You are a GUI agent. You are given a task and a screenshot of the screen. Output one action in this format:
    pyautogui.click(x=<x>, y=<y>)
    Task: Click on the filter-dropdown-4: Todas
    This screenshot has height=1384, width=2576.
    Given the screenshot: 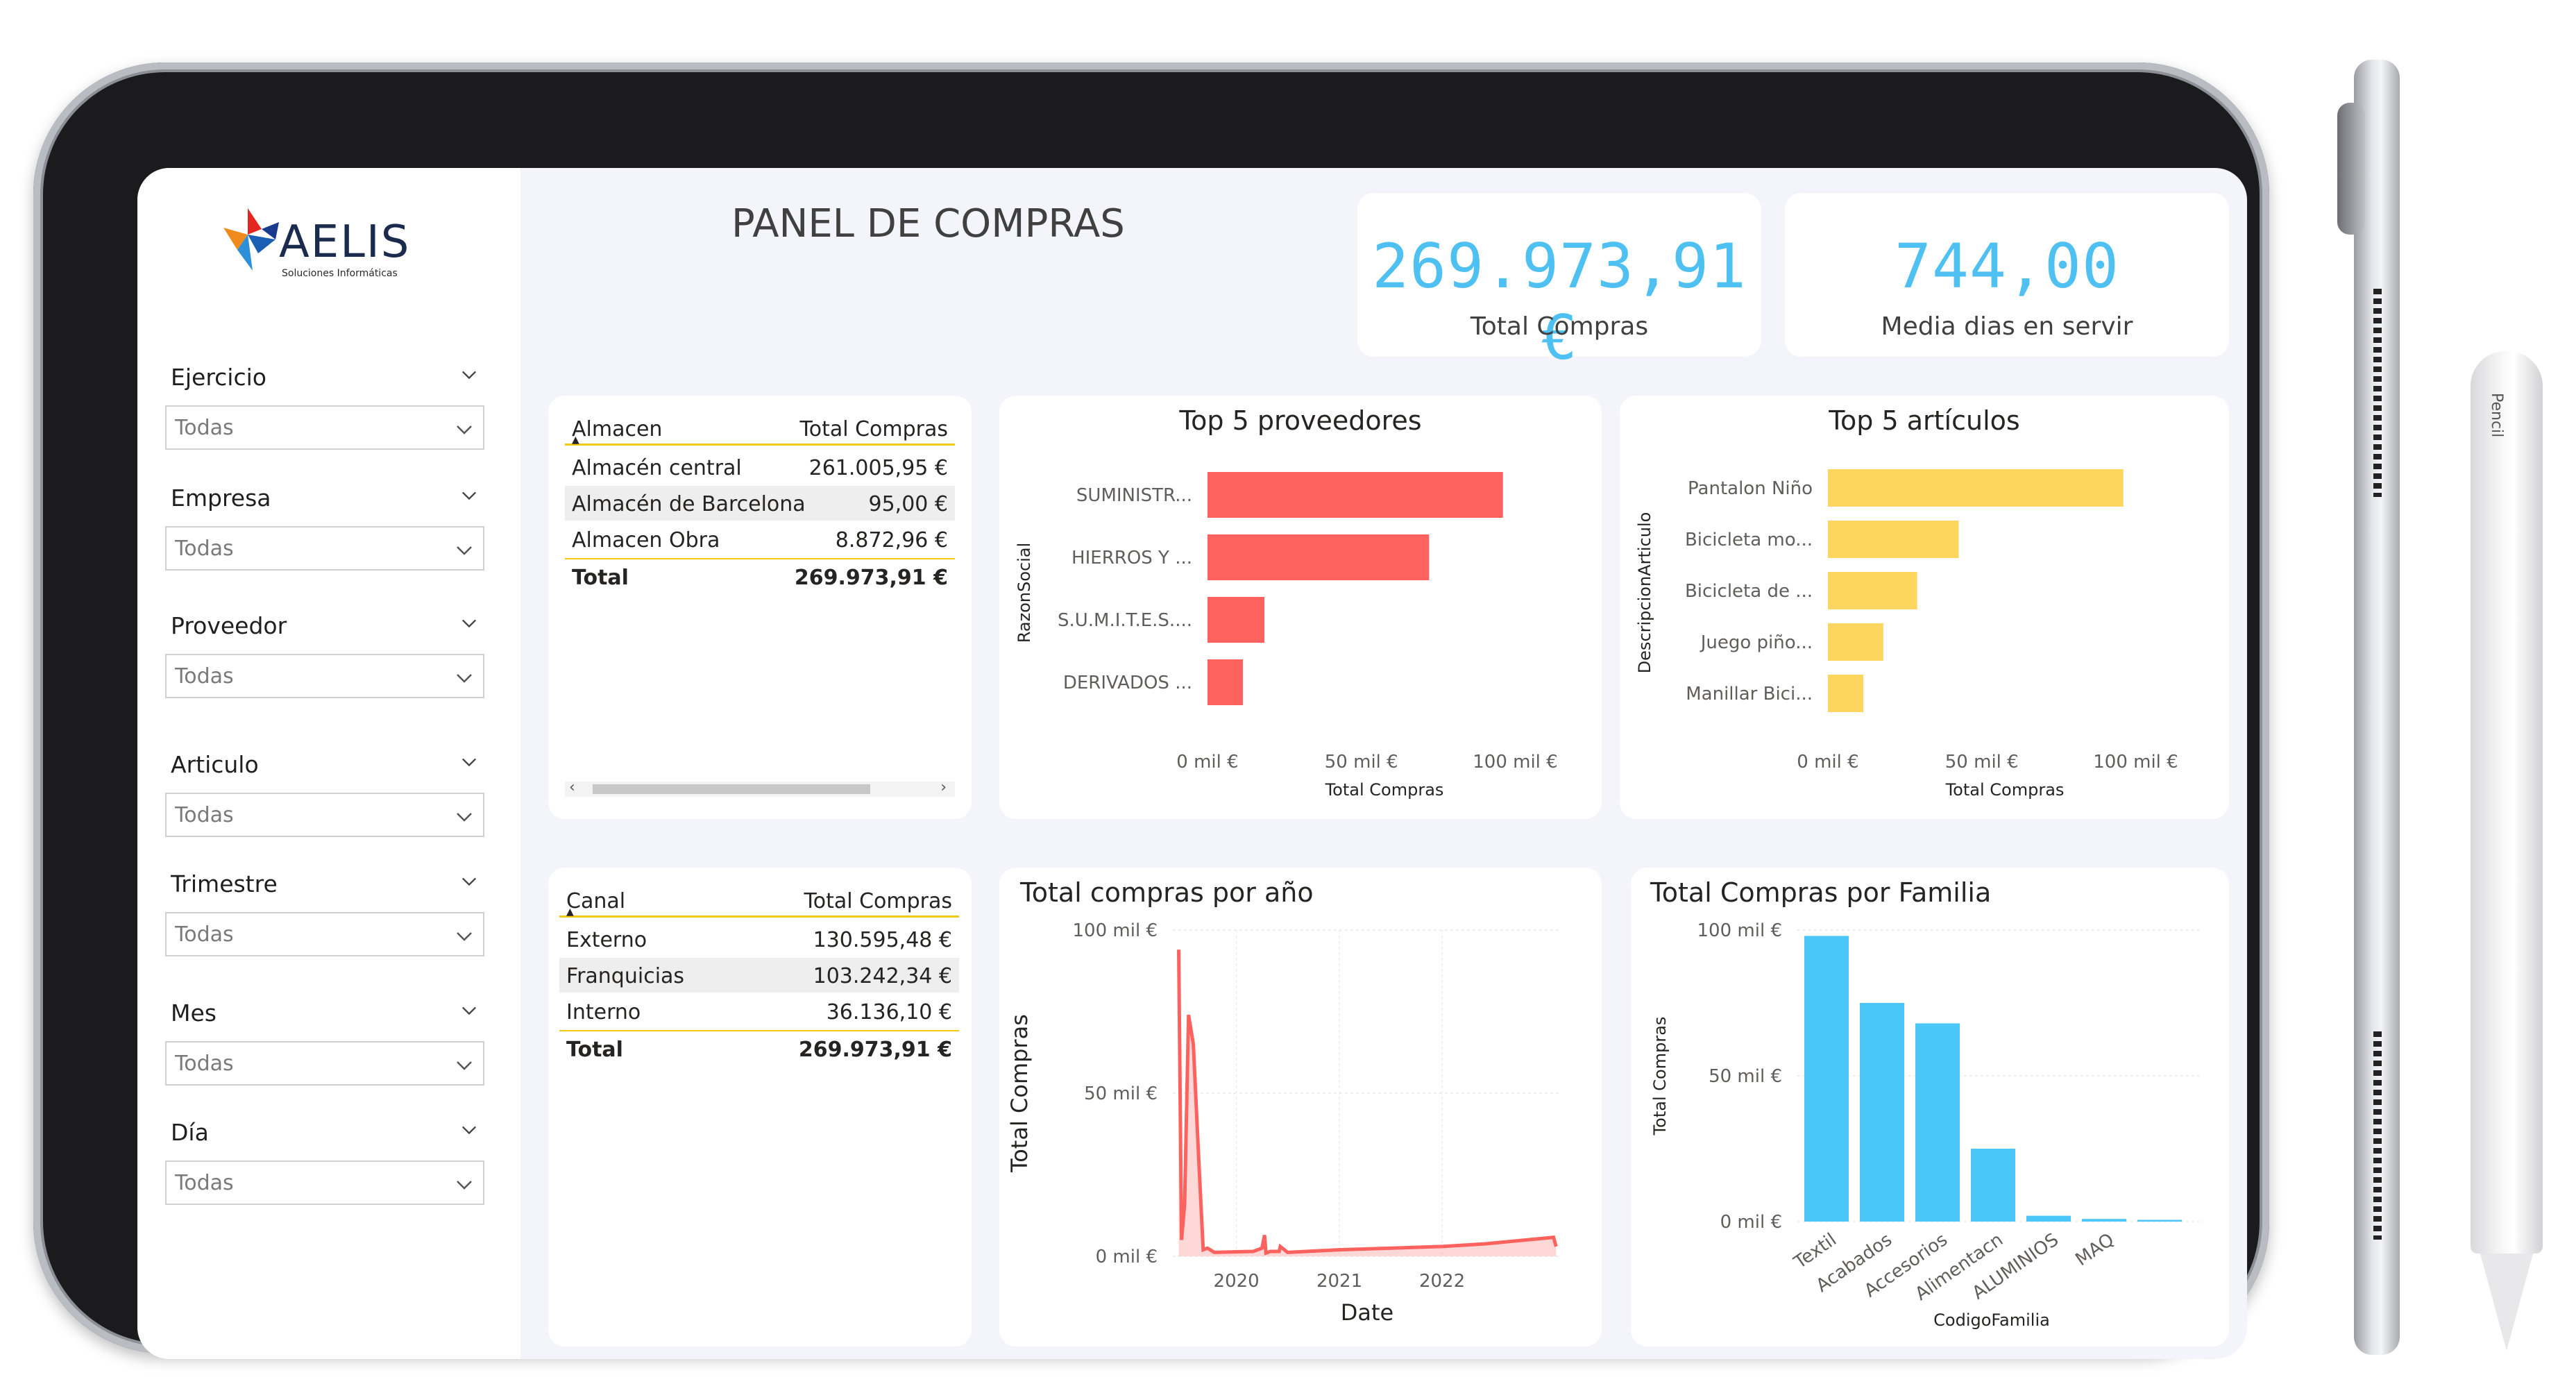 What is the action you would take?
    pyautogui.click(x=324, y=934)
    